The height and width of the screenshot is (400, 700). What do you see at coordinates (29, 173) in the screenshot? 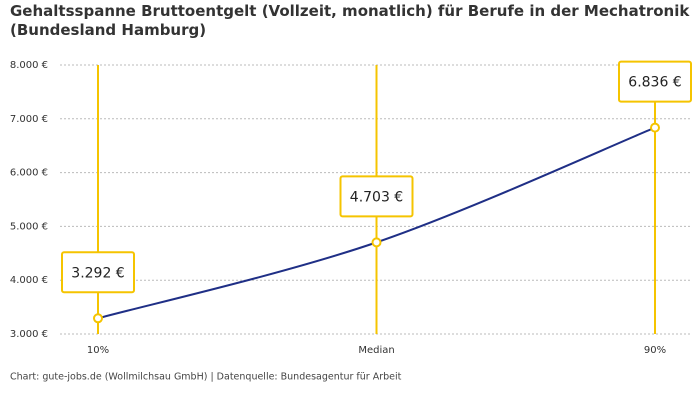
I see `y-tick-label: 6.000 €` at bounding box center [29, 173].